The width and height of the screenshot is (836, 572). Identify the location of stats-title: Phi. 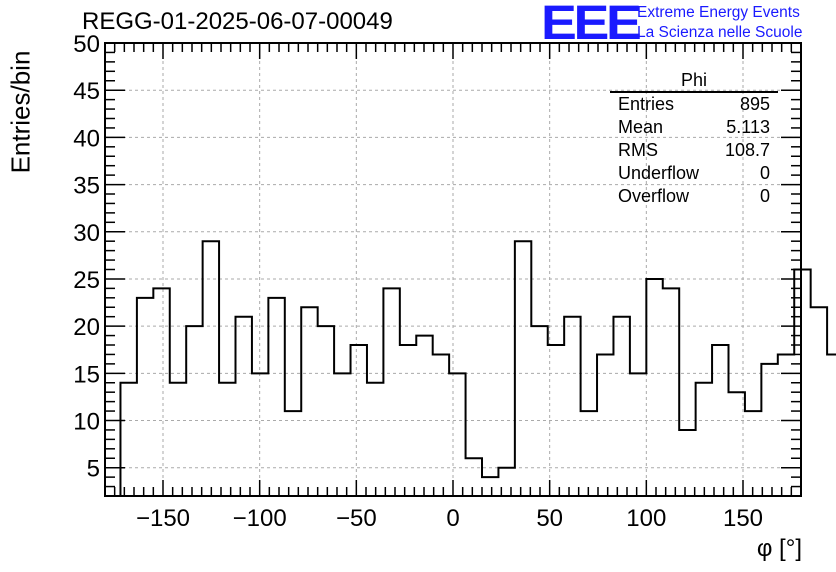
(694, 81).